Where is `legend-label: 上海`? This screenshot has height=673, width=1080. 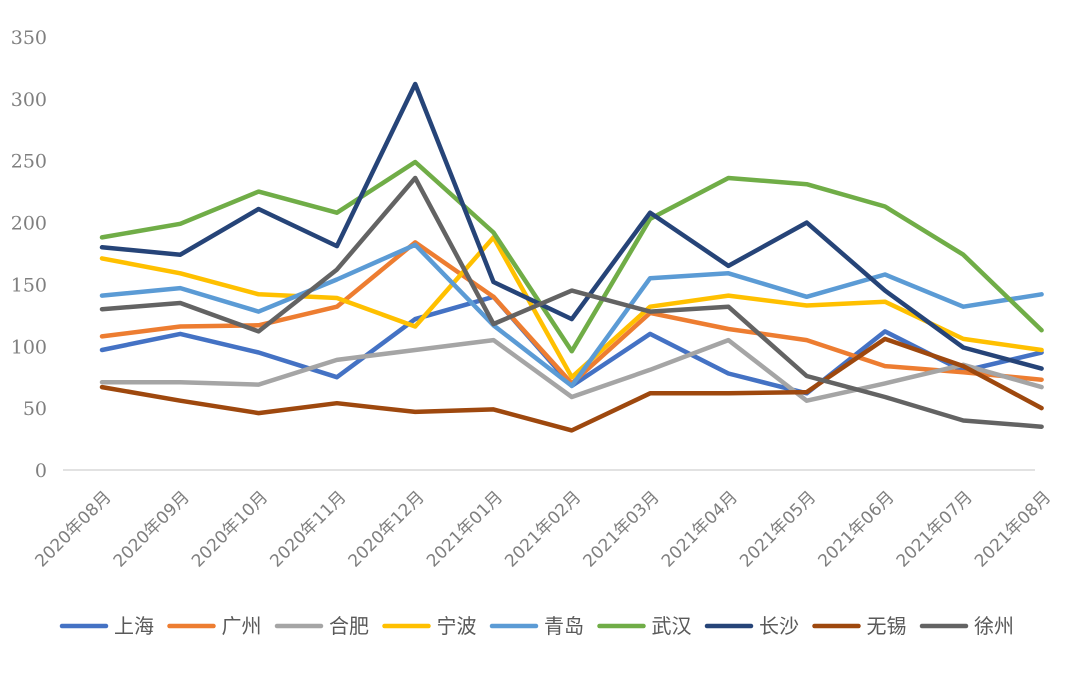
legend-label: 上海 is located at coordinates (134, 626).